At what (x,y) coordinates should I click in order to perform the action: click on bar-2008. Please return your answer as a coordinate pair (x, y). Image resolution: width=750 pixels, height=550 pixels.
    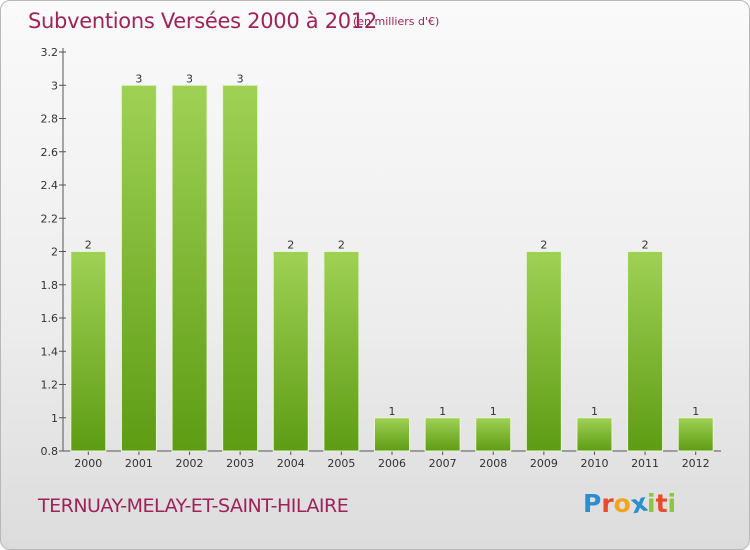
    Looking at the image, I should click on (493, 434).